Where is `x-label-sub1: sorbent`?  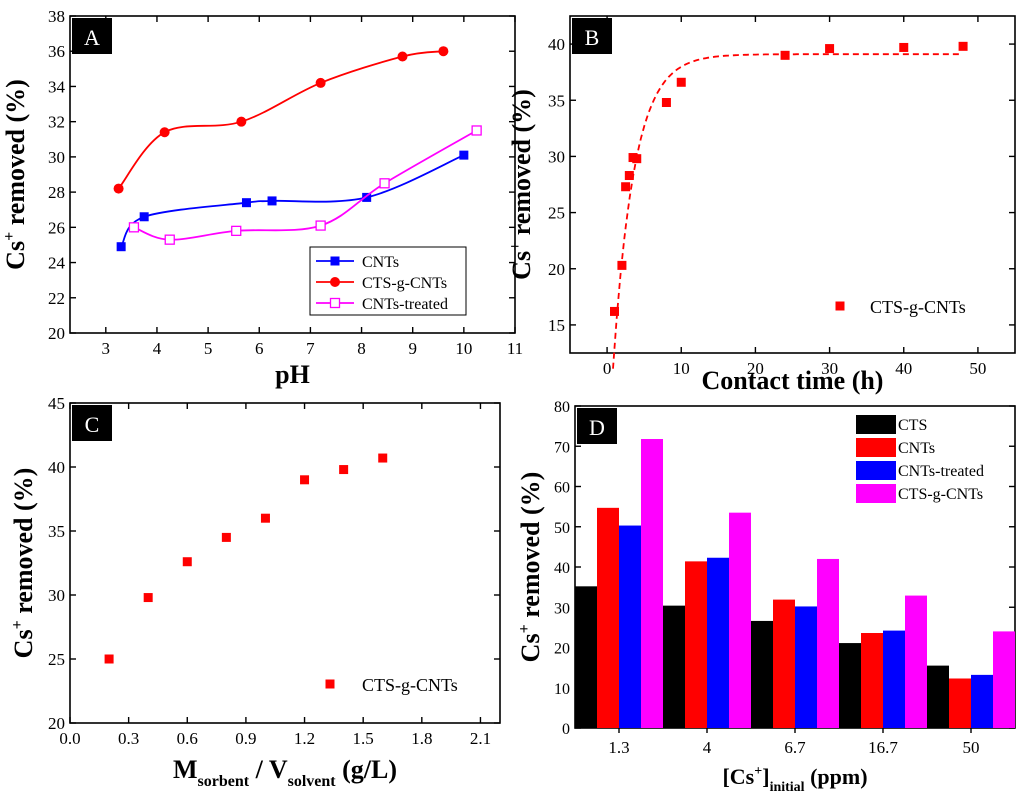 x-label-sub1: sorbent is located at coordinates (224, 781).